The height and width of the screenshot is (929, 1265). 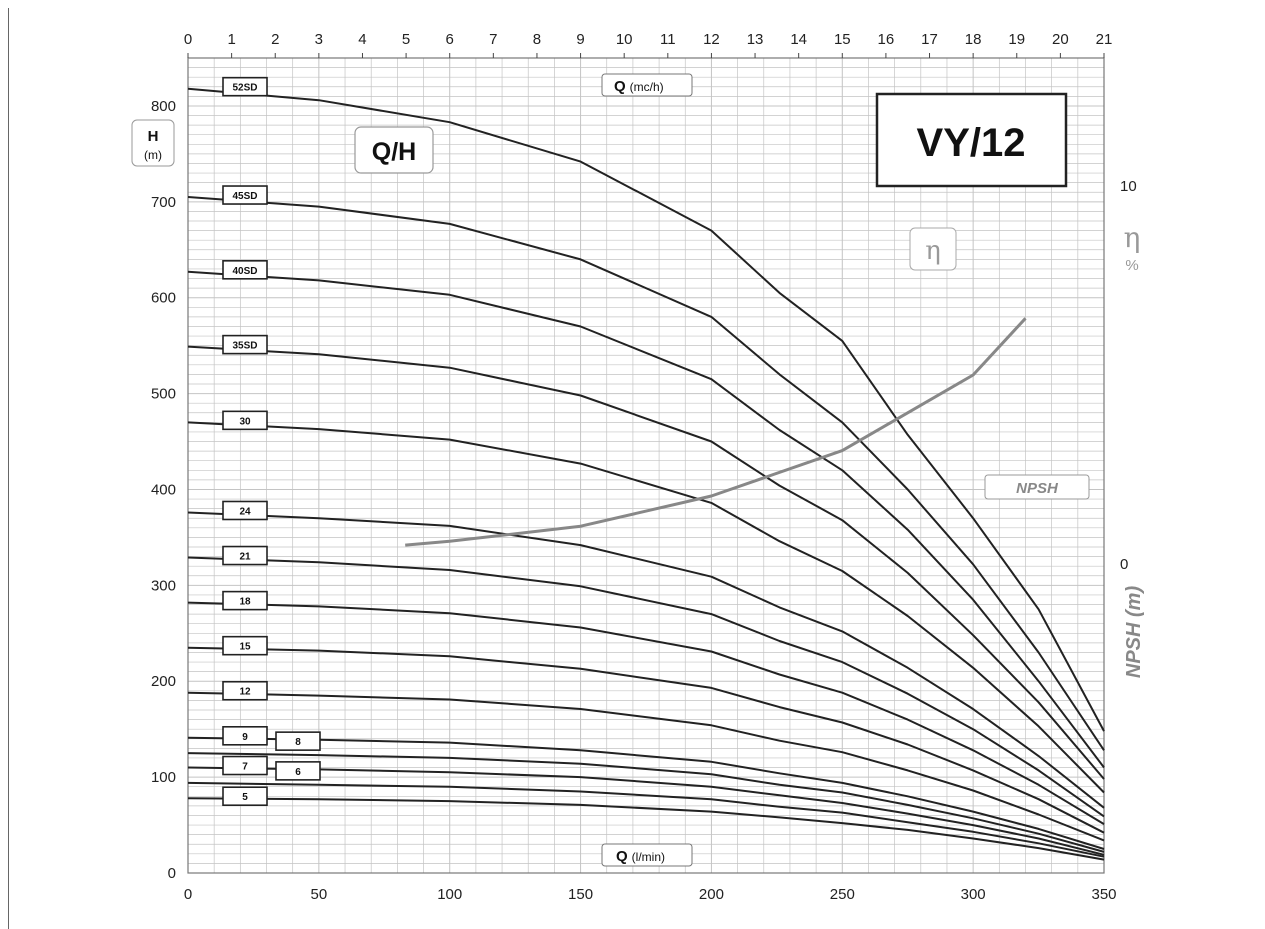 What do you see at coordinates (245, 557) in the screenshot?
I see `curve-label-21: 21` at bounding box center [245, 557].